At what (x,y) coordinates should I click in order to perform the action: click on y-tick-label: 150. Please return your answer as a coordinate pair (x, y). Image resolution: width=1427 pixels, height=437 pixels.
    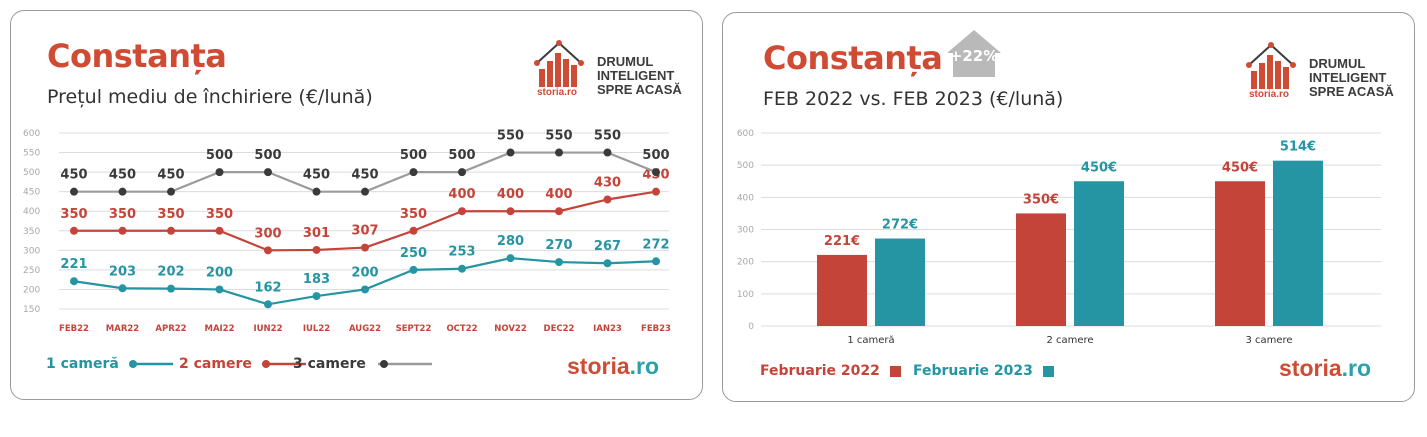
    Looking at the image, I should click on (31, 310).